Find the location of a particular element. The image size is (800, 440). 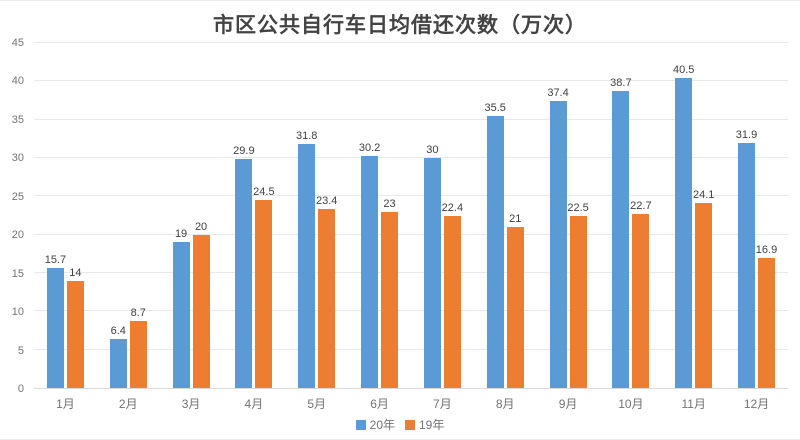

bar-group: 19 20 is located at coordinates (191, 215).